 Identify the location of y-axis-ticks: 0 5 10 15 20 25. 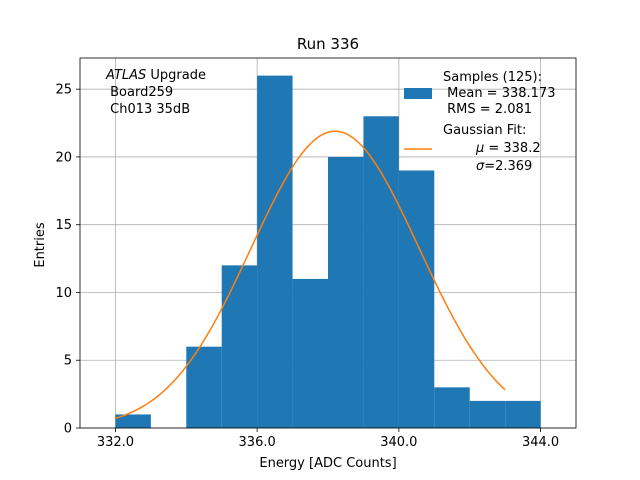
(67, 260).